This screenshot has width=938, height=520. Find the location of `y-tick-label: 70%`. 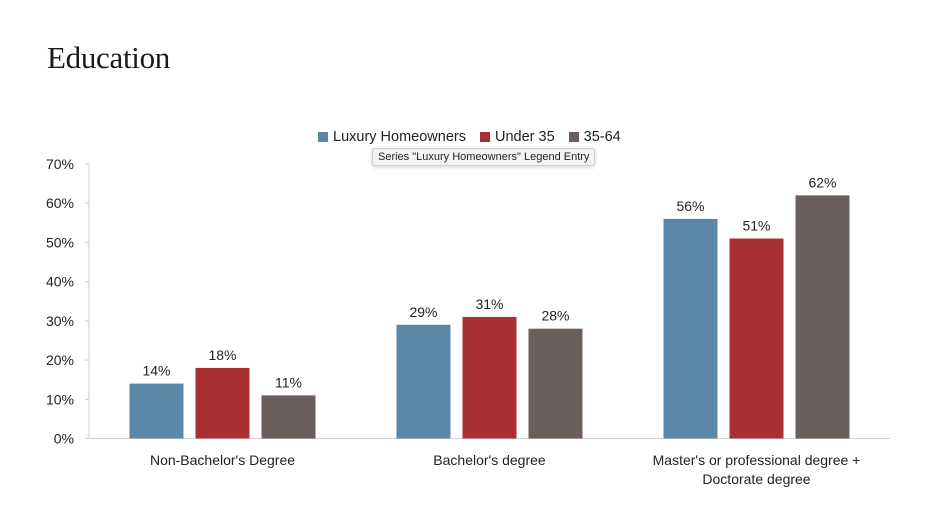

y-tick-label: 70% is located at coordinates (60, 164).